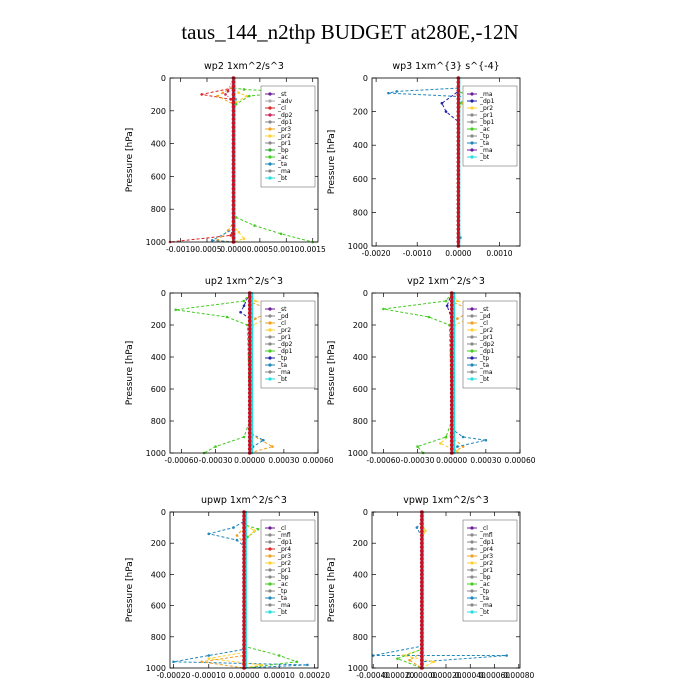 Image resolution: width=700 pixels, height=700 pixels. Describe the element at coordinates (484, 379) in the screenshot. I see `legend-entry: _bt` at that location.